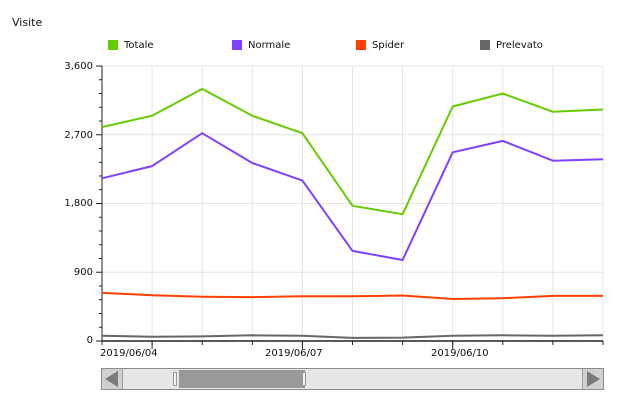 Image resolution: width=621 pixels, height=408 pixels. I want to click on range-scrollbar, so click(352, 379).